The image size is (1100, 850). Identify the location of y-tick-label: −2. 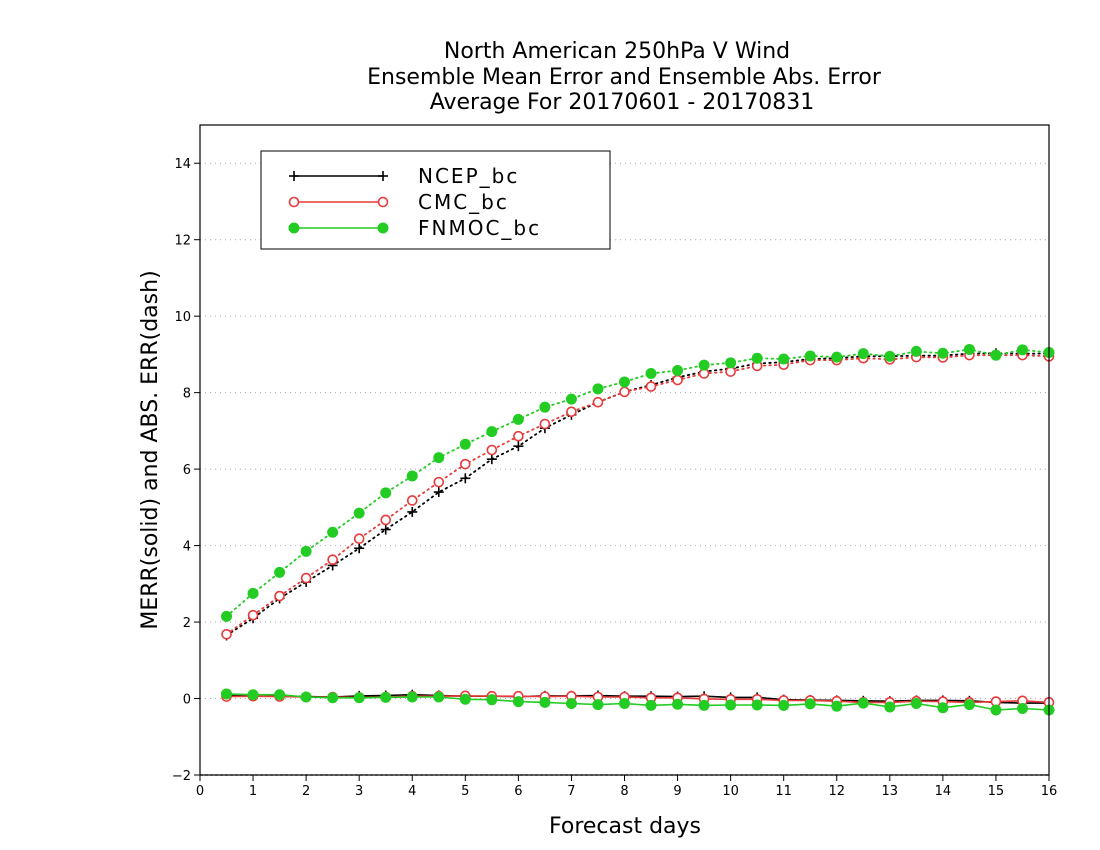
(181, 776).